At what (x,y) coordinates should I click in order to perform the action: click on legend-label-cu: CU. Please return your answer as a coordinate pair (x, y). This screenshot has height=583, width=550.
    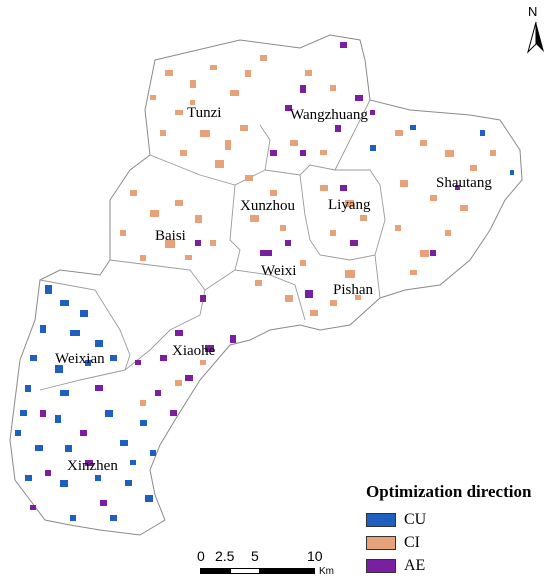
    Looking at the image, I should click on (415, 519).